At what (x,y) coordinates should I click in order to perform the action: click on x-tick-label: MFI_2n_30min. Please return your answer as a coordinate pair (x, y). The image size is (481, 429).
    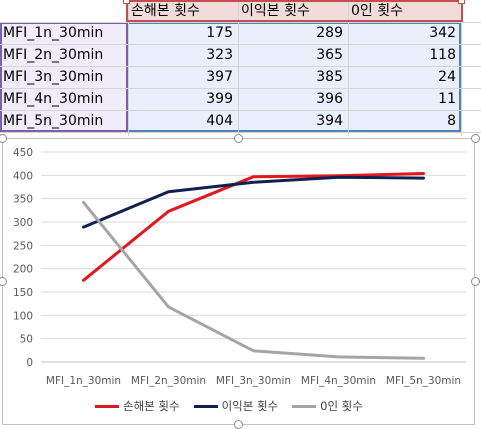
    Looking at the image, I should click on (168, 381).